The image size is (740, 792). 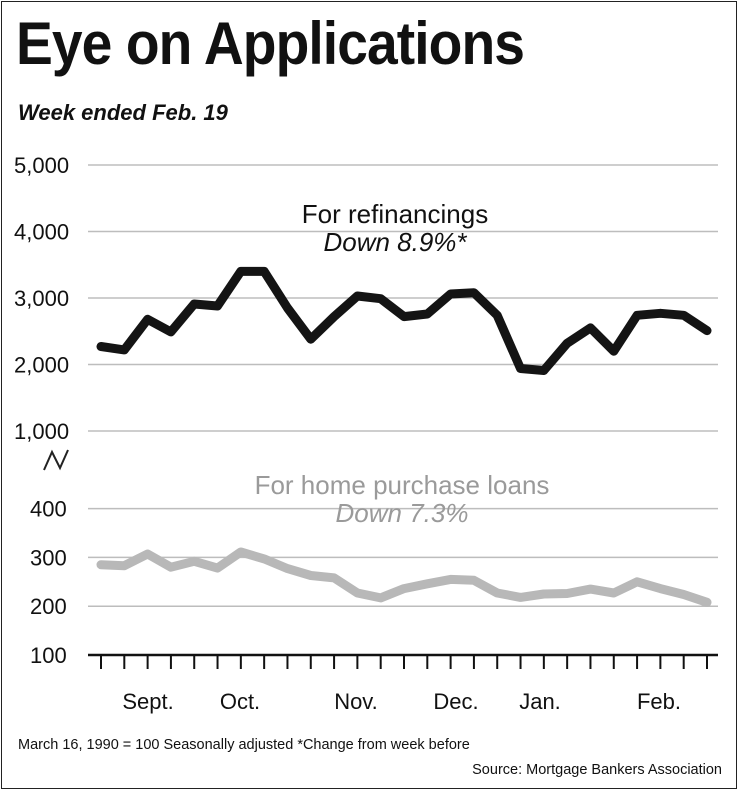 What do you see at coordinates (147, 701) in the screenshot?
I see `x-tick-label: Sept.` at bounding box center [147, 701].